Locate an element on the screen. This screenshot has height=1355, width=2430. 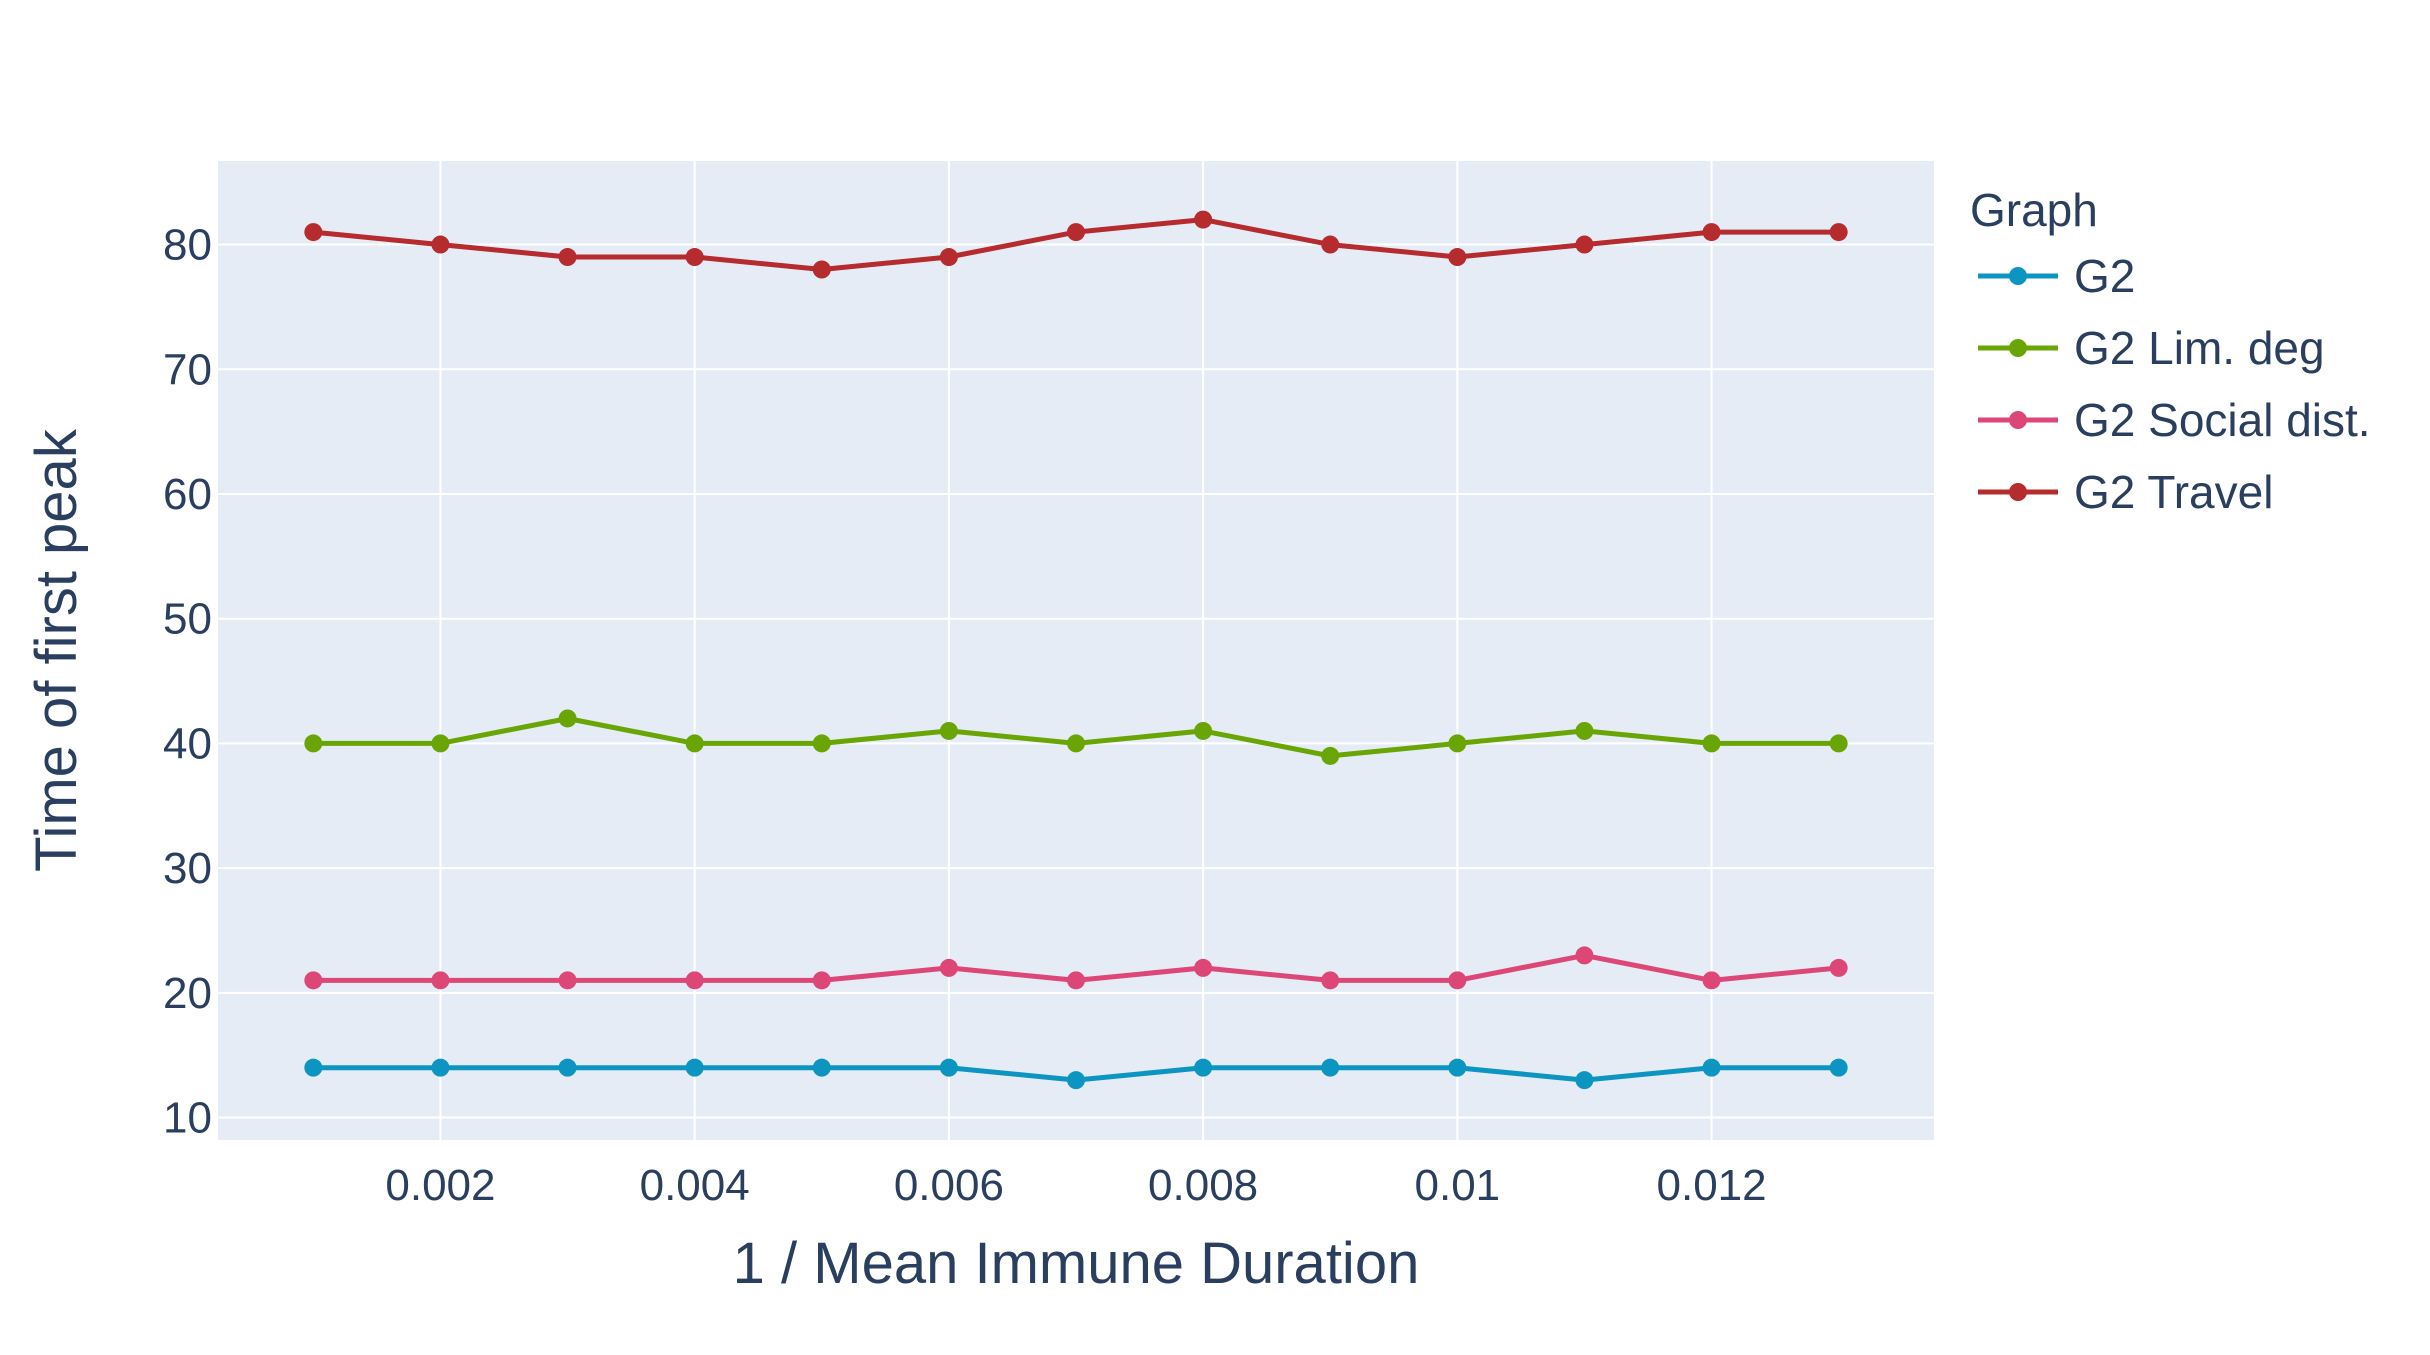
legend-item: G2 Social dist. is located at coordinates (2174, 420).